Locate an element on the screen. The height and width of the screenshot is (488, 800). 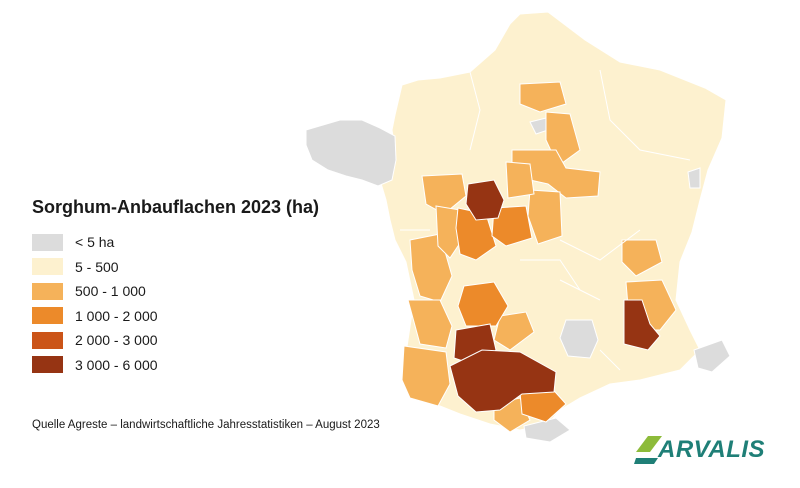
legend-label: 2 000 - 3 000 is located at coordinates (116, 340).